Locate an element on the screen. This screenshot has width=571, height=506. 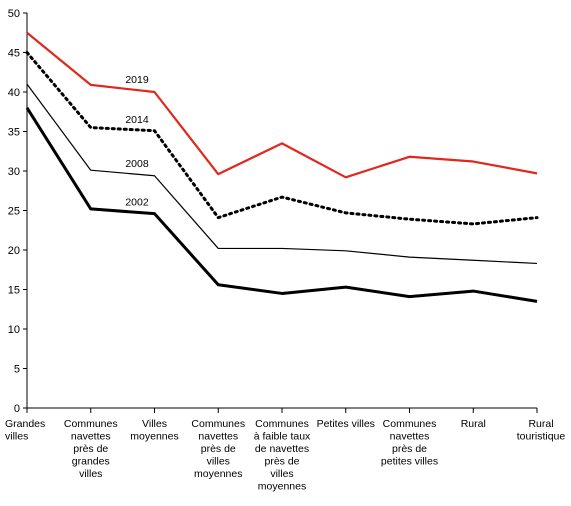
x-tick-label: Villes moyennes is located at coordinates (154, 430).